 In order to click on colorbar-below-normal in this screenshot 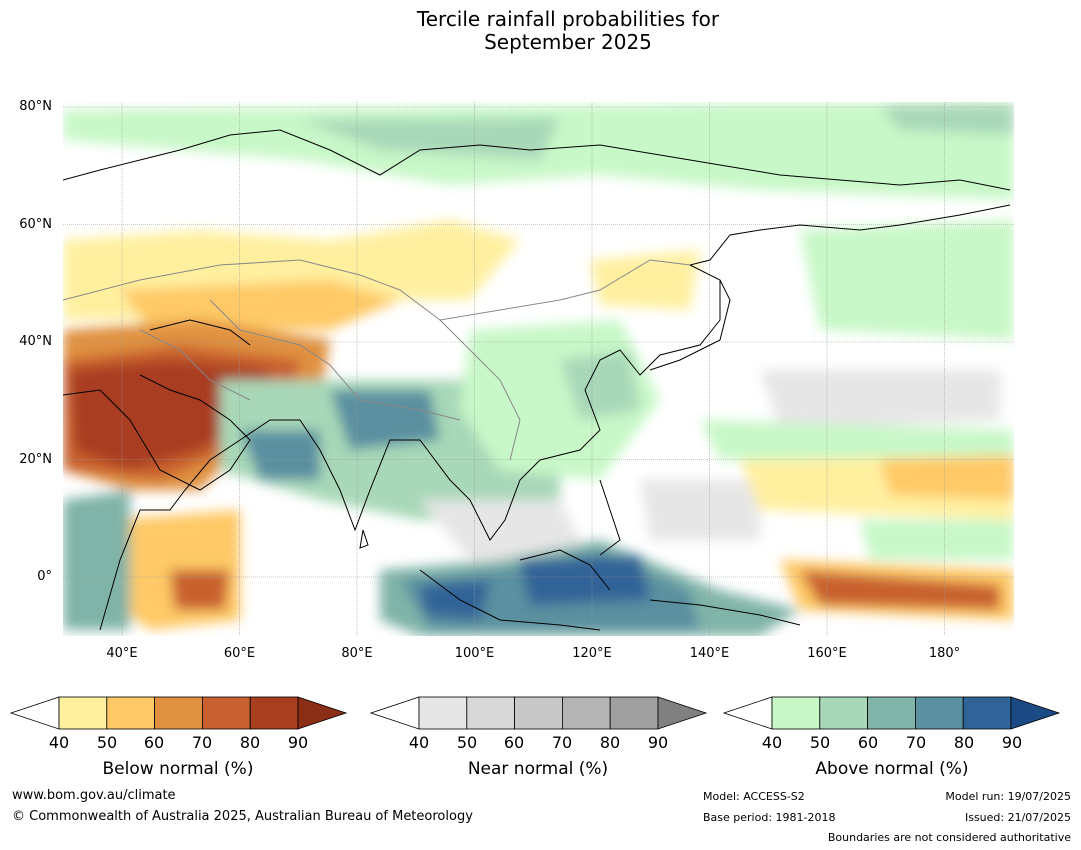, I will do `click(178, 713)`.